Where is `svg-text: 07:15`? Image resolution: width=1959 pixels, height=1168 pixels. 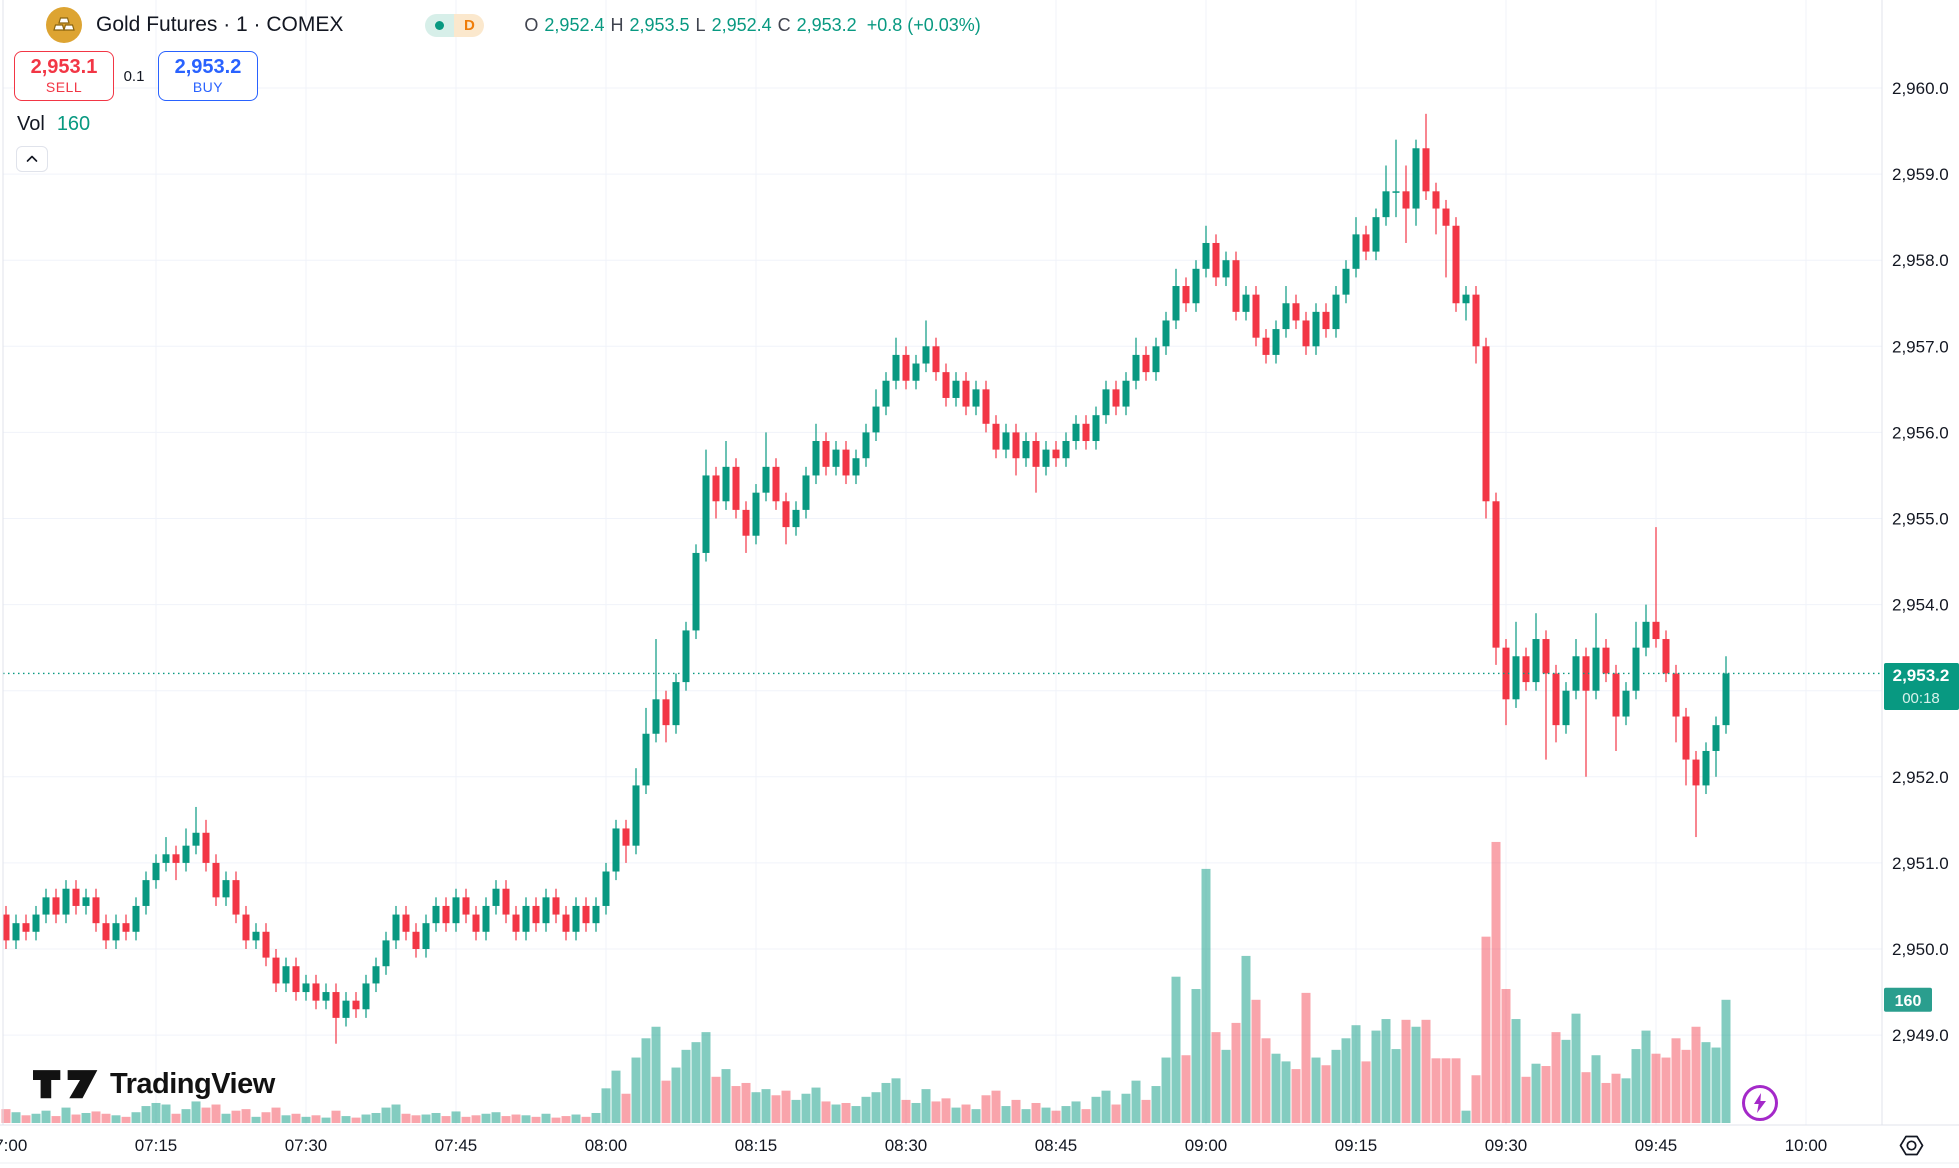
svg-text: 07:15 is located at coordinates (156, 1145).